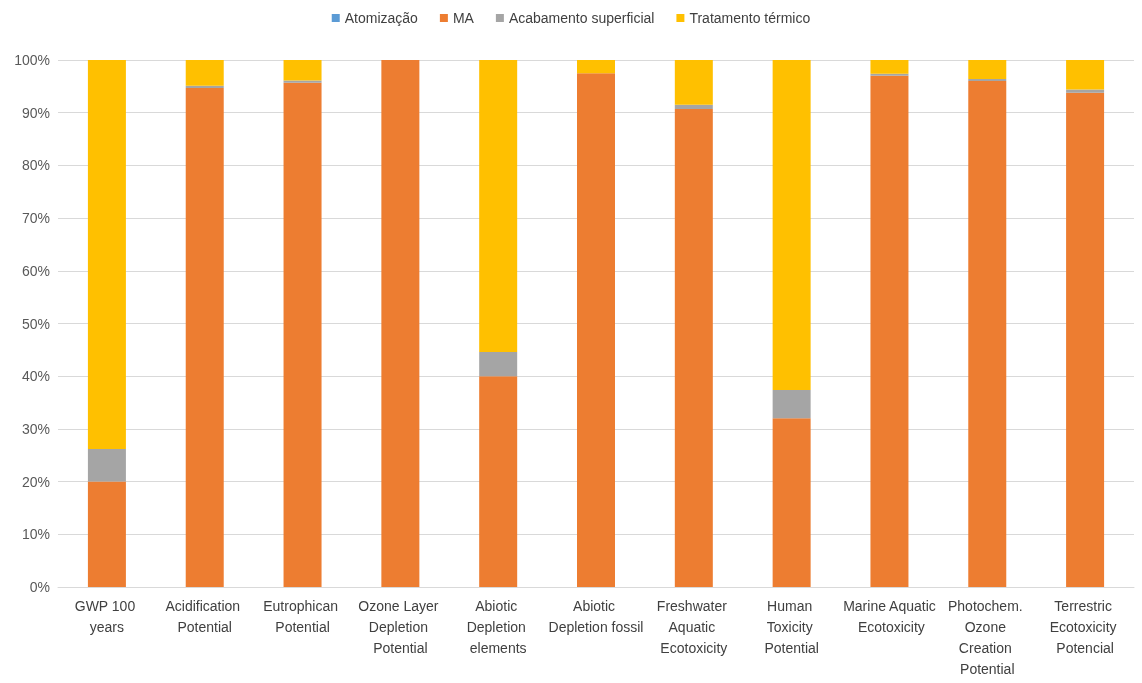  I want to click on y-tick-label: 70%, so click(35, 218).